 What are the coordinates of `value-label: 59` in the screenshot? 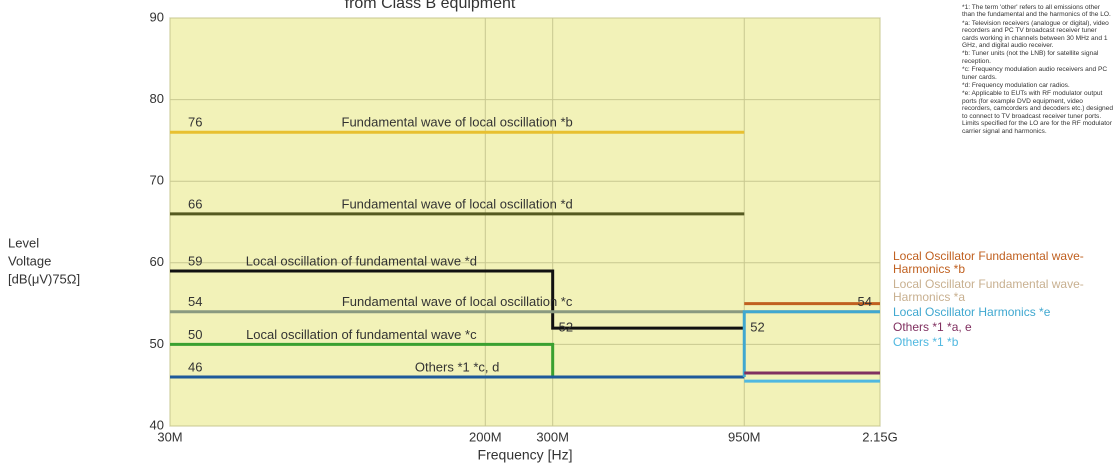 It's located at (195, 260).